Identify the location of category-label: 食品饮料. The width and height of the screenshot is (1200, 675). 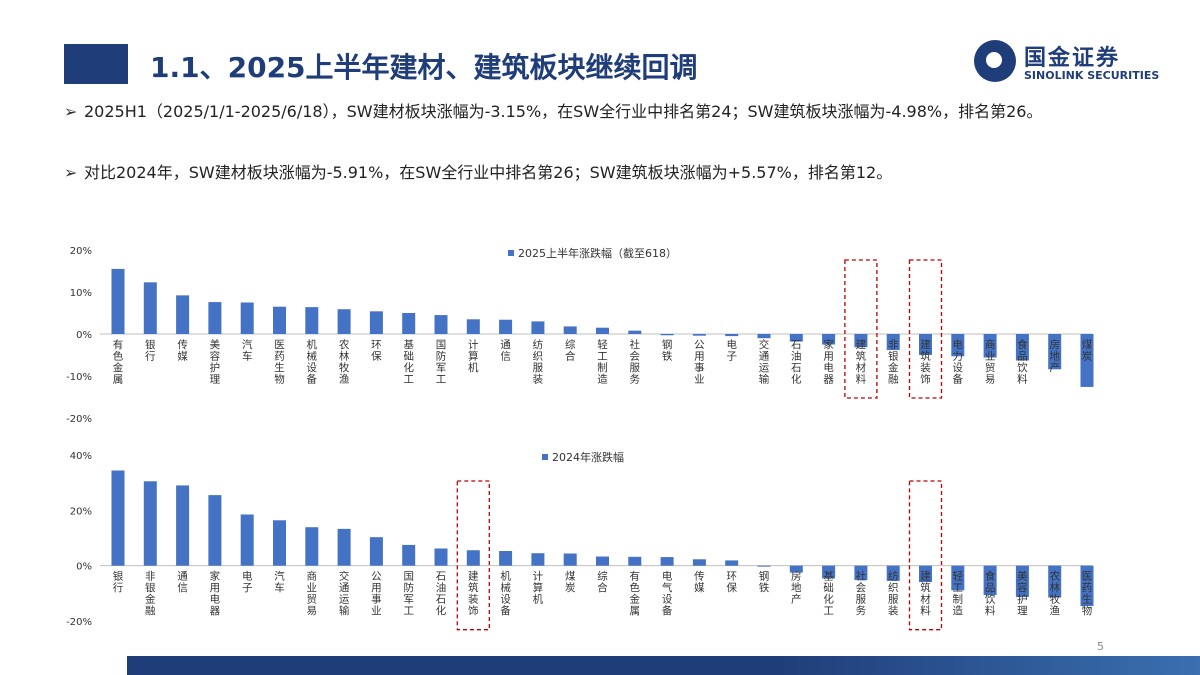
(990, 594).